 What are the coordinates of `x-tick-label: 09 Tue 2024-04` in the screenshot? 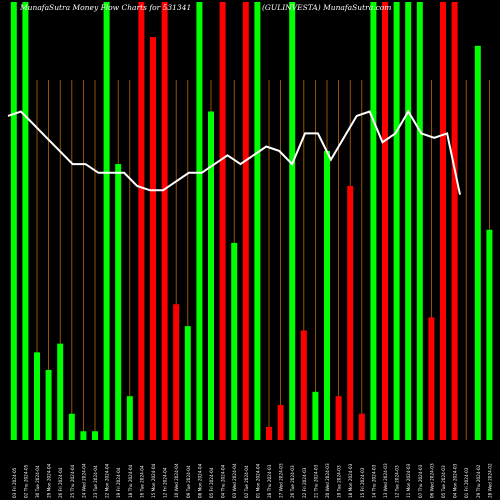 It's located at (188, 481).